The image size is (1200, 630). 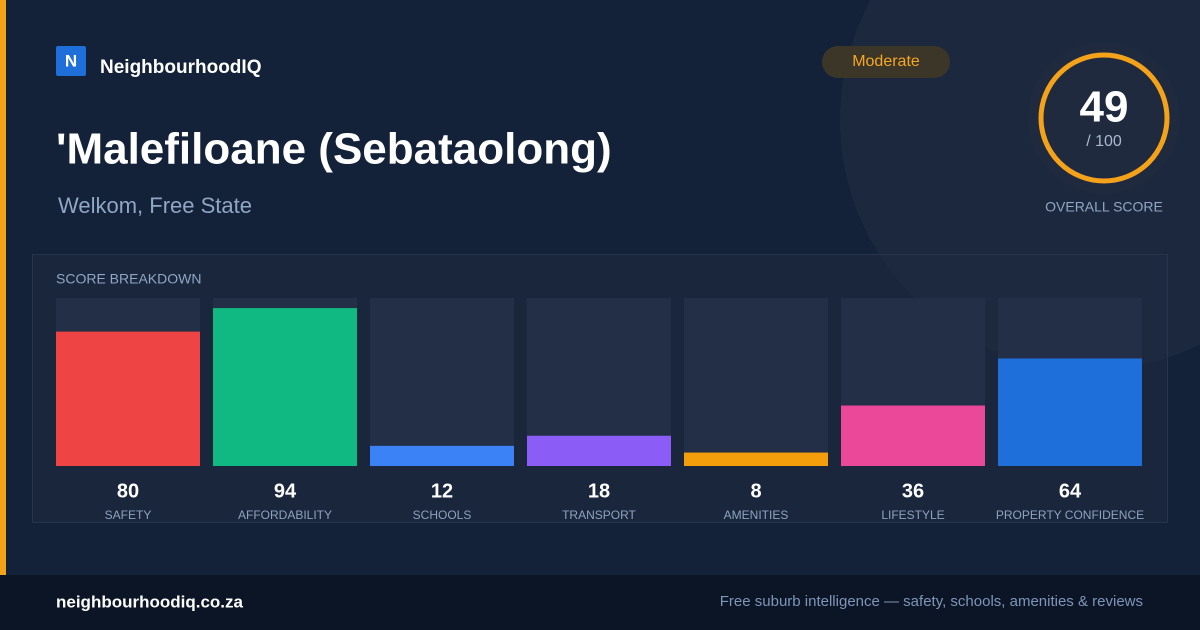 What do you see at coordinates (1104, 107) in the screenshot?
I see `score: 49` at bounding box center [1104, 107].